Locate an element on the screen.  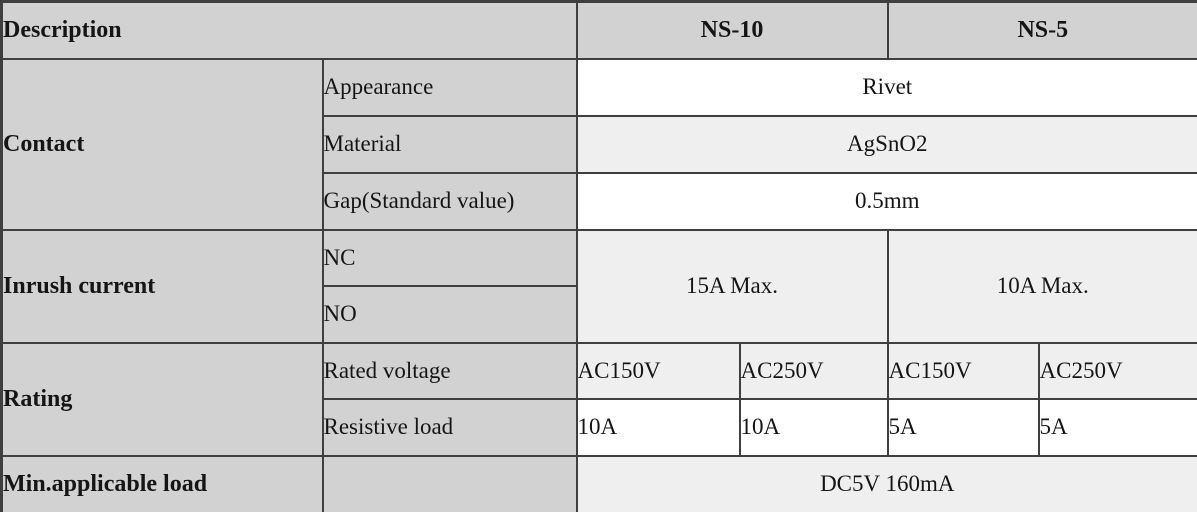
resistive-load-ns10-150-cell: 10A is located at coordinates (658, 427).